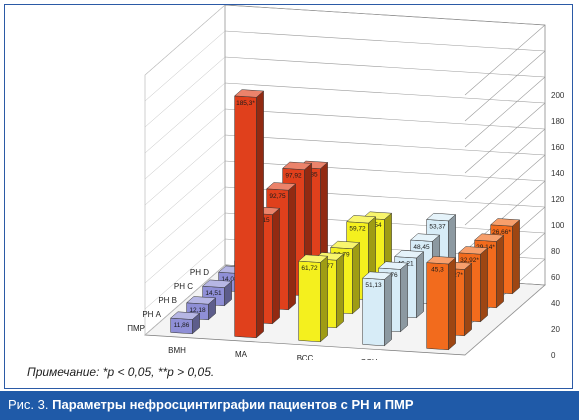 Image resolution: width=579 pixels, height=420 pixels. I want to click on data-label: 53,37, so click(437, 227).